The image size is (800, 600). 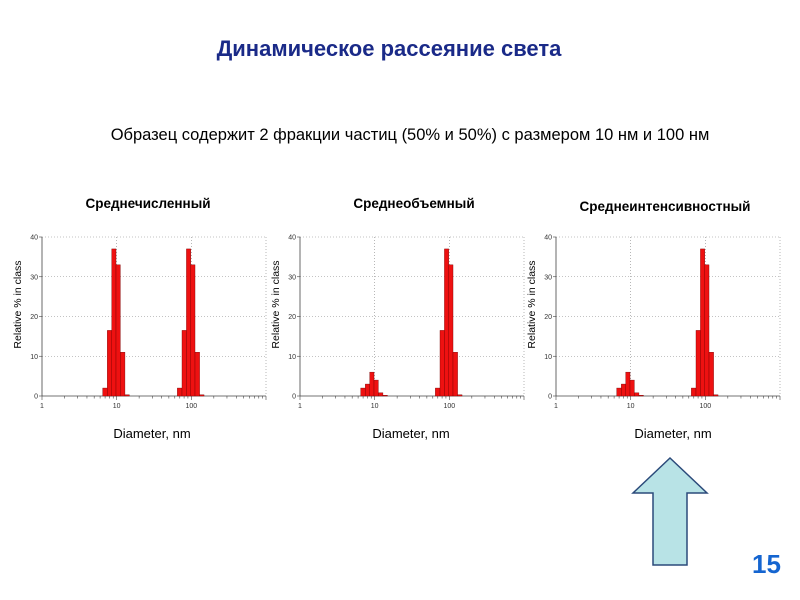 What do you see at coordinates (148, 203) in the screenshot?
I see `chart-title-number: Среднечисленный` at bounding box center [148, 203].